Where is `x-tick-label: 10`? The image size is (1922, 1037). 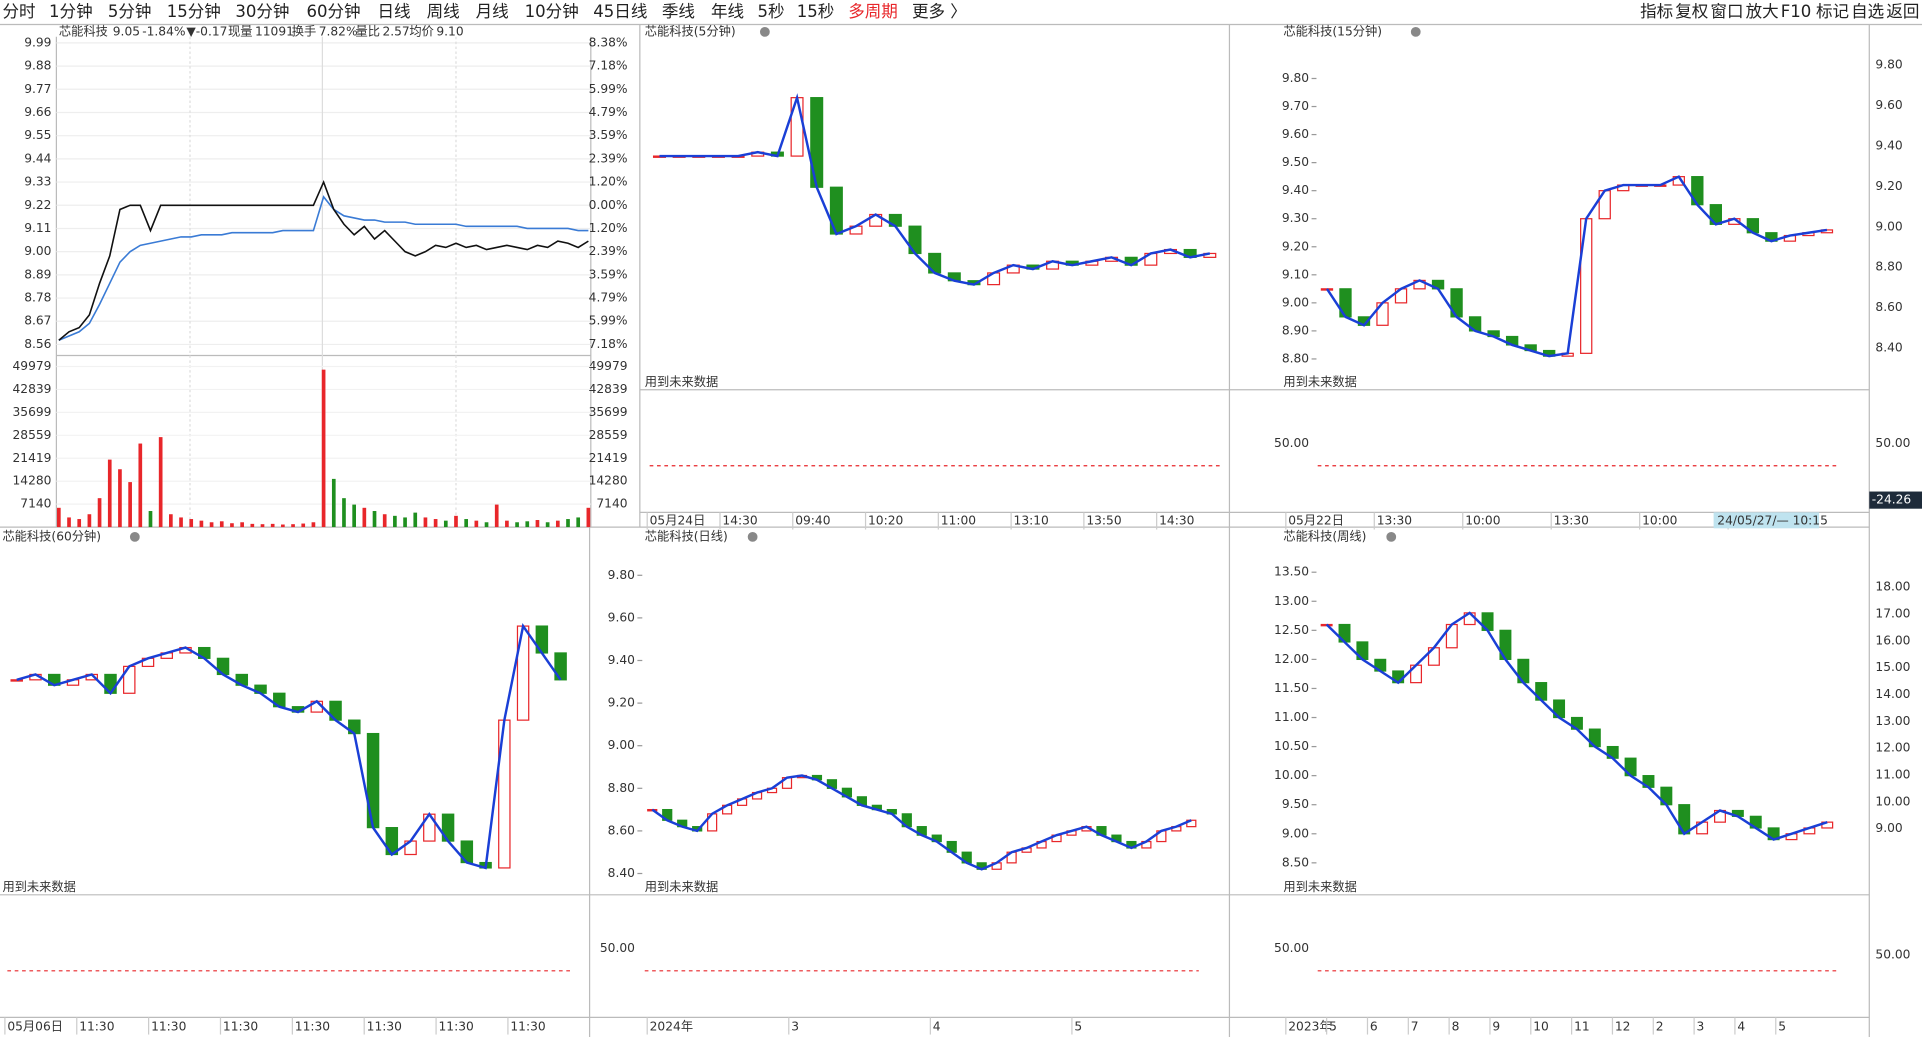
x-tick-label: 10 is located at coordinates (1541, 1027).